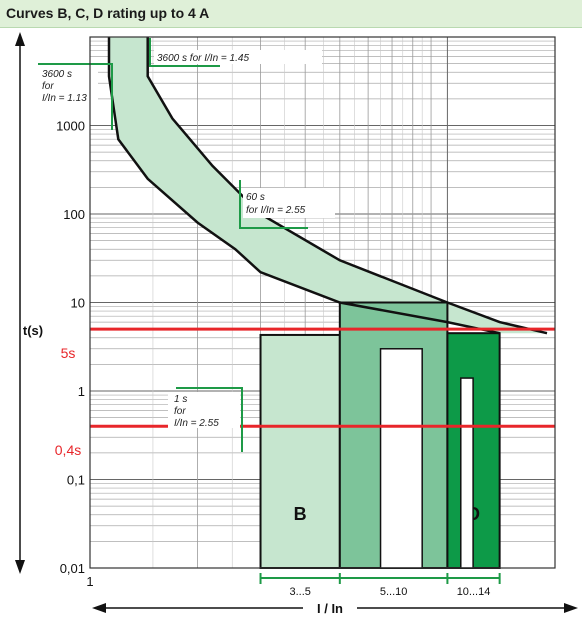 This screenshot has height=619, width=582. What do you see at coordinates (401, 458) in the screenshot?
I see `zone-c-notch` at bounding box center [401, 458].